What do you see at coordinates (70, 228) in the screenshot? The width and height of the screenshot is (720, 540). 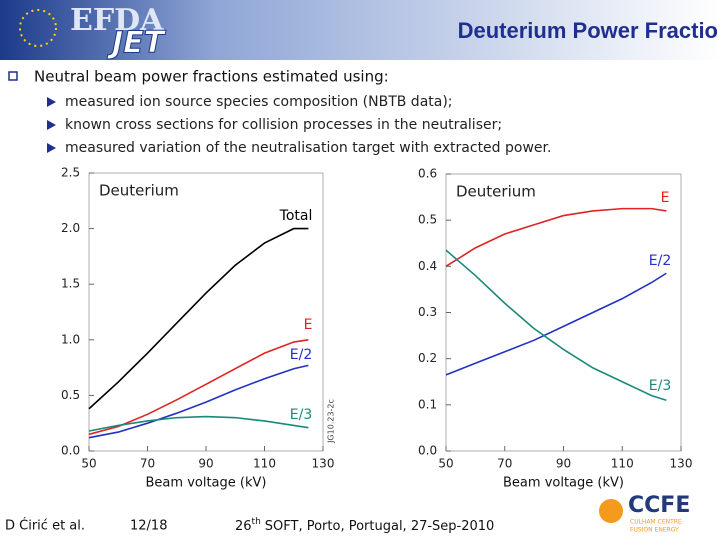 I see `y-tick-label: 2.0` at bounding box center [70, 228].